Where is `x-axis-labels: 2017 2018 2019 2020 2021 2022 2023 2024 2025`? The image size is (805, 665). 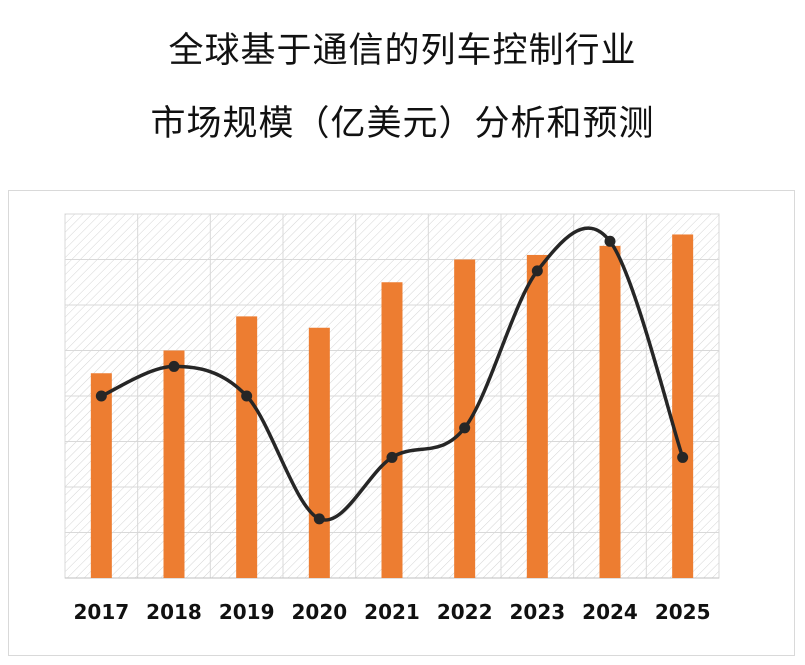 x-axis-labels: 2017 2018 2019 2020 2021 2022 2023 2024 2025 is located at coordinates (391, 612).